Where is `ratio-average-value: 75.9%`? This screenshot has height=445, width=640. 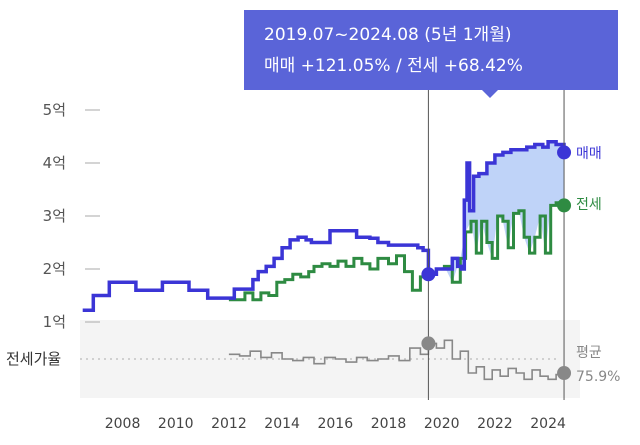
ratio-average-value: 75.9% is located at coordinates (598, 377).